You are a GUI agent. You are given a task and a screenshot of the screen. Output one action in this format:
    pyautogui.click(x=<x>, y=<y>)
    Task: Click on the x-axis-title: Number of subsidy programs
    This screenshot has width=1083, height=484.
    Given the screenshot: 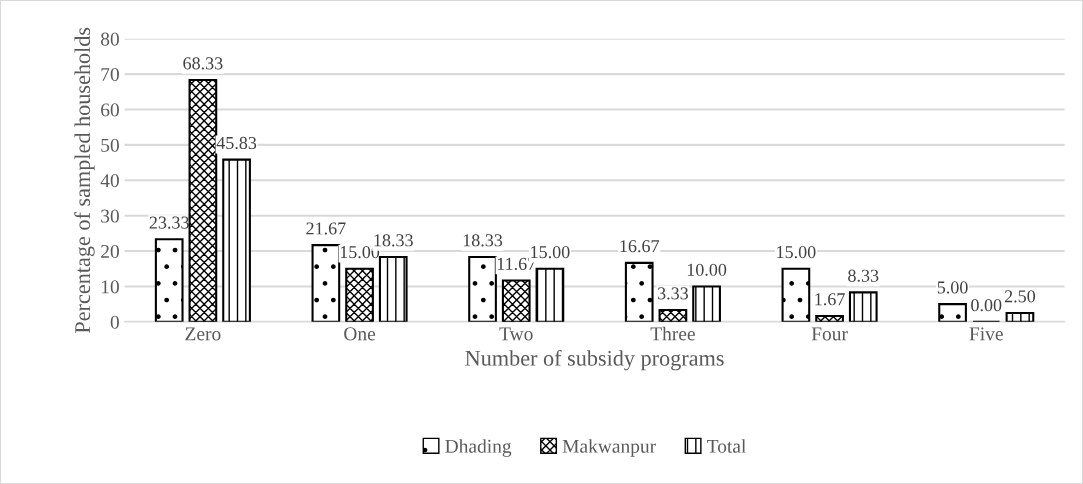 What is the action you would take?
    pyautogui.click(x=594, y=360)
    